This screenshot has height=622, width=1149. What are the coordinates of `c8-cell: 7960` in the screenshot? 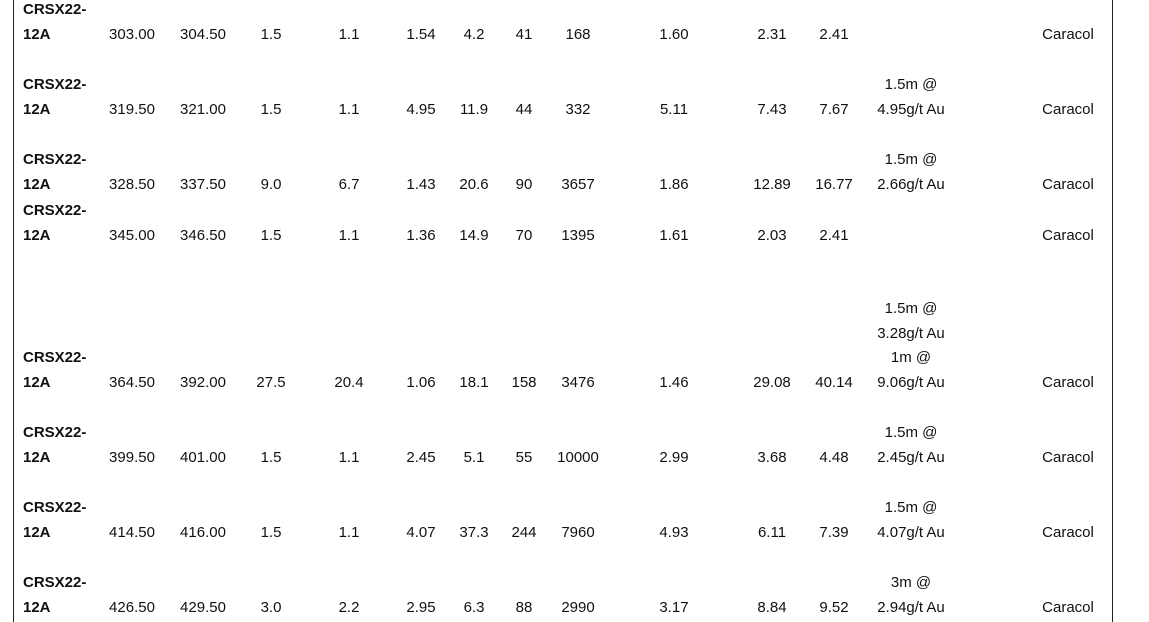 It's located at (578, 532).